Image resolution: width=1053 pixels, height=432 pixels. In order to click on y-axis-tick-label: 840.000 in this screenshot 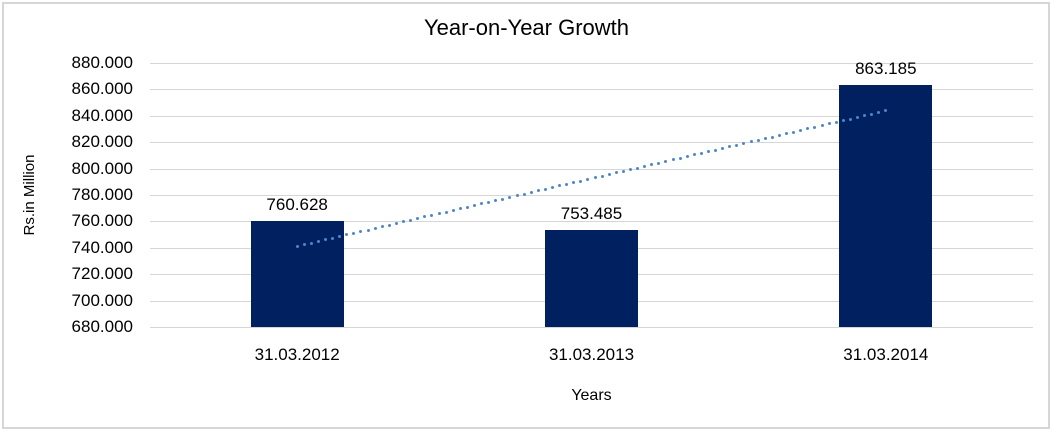, I will do `click(102, 115)`.